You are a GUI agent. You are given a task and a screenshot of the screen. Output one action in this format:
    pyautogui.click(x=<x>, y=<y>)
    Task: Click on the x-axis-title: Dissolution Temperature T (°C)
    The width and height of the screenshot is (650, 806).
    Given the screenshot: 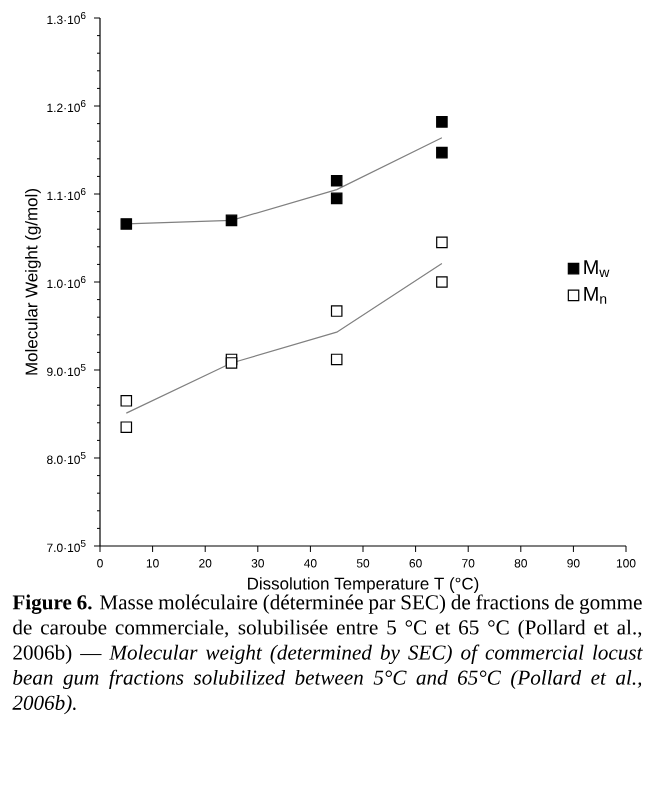 What is the action you would take?
    pyautogui.click(x=363, y=585)
    